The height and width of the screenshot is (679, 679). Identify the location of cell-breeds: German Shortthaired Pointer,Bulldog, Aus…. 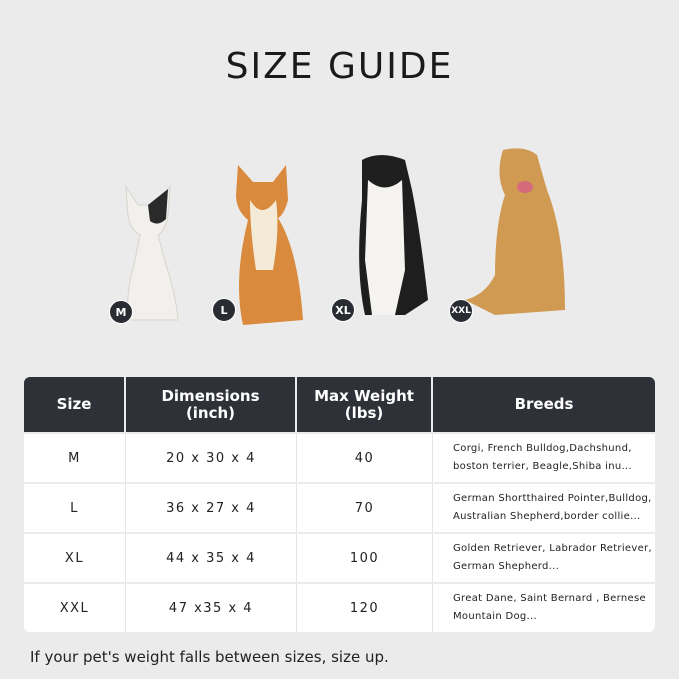
(552, 507).